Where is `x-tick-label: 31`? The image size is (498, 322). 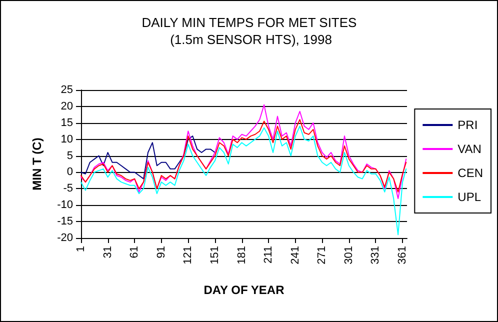
x-tick-label: 31 is located at coordinates (108, 252).